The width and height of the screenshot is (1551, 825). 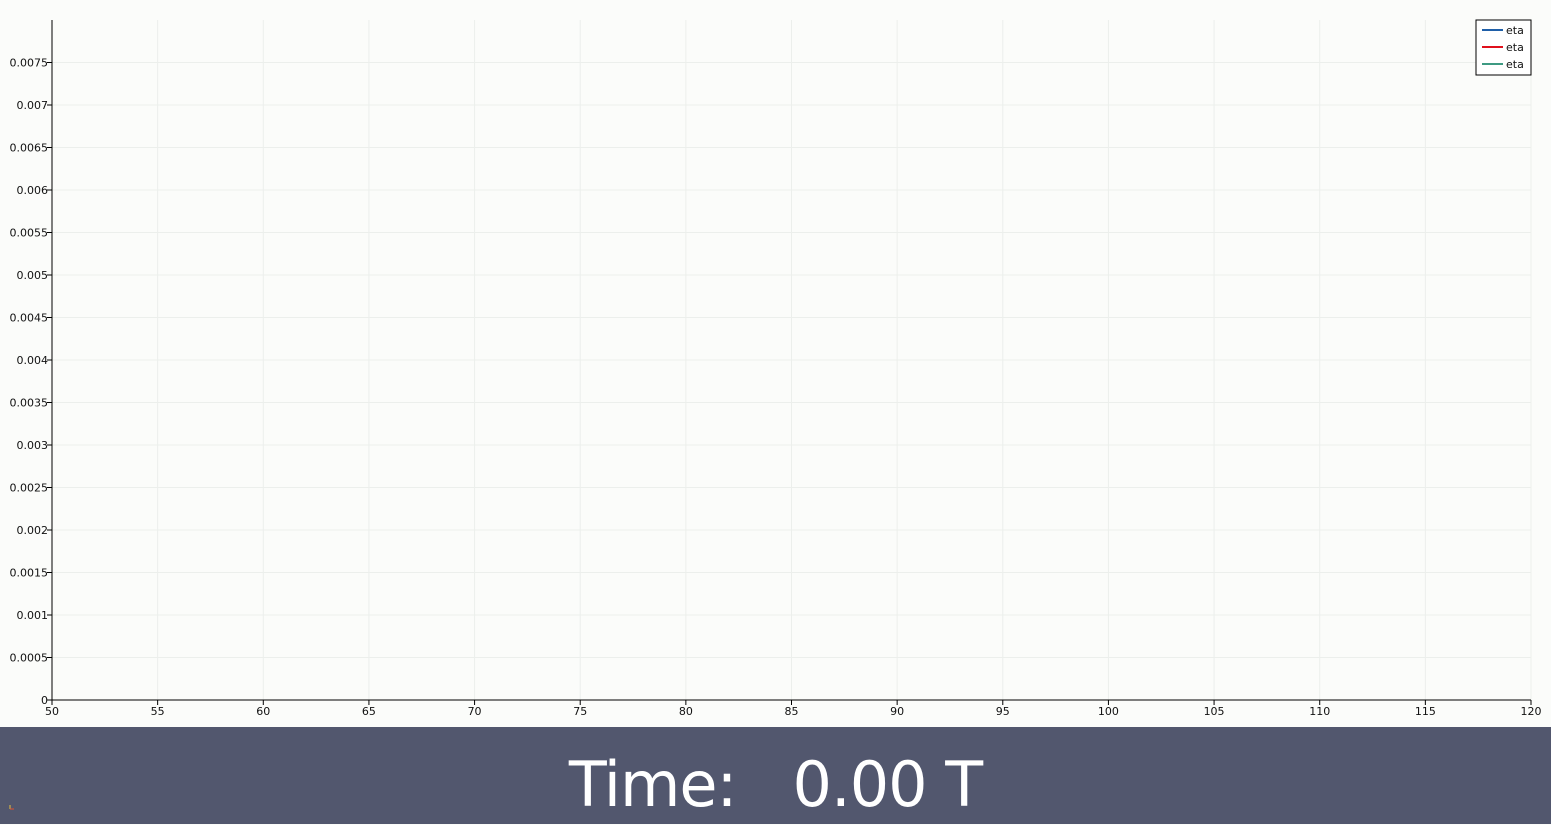 I want to click on x-tick-label: 60, so click(x=263, y=711).